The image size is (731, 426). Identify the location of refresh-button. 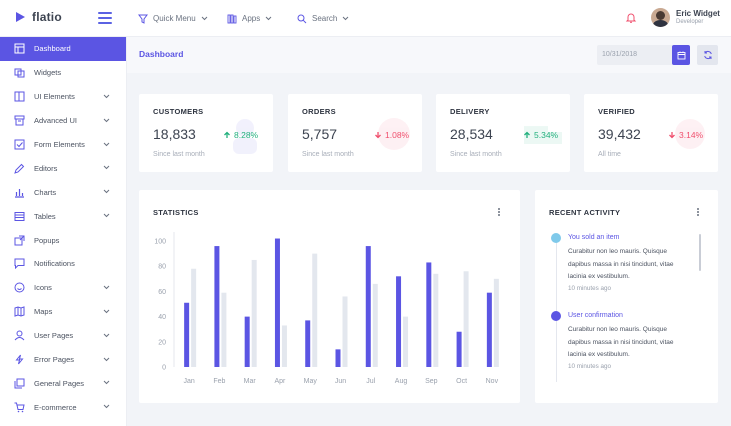
(707, 55).